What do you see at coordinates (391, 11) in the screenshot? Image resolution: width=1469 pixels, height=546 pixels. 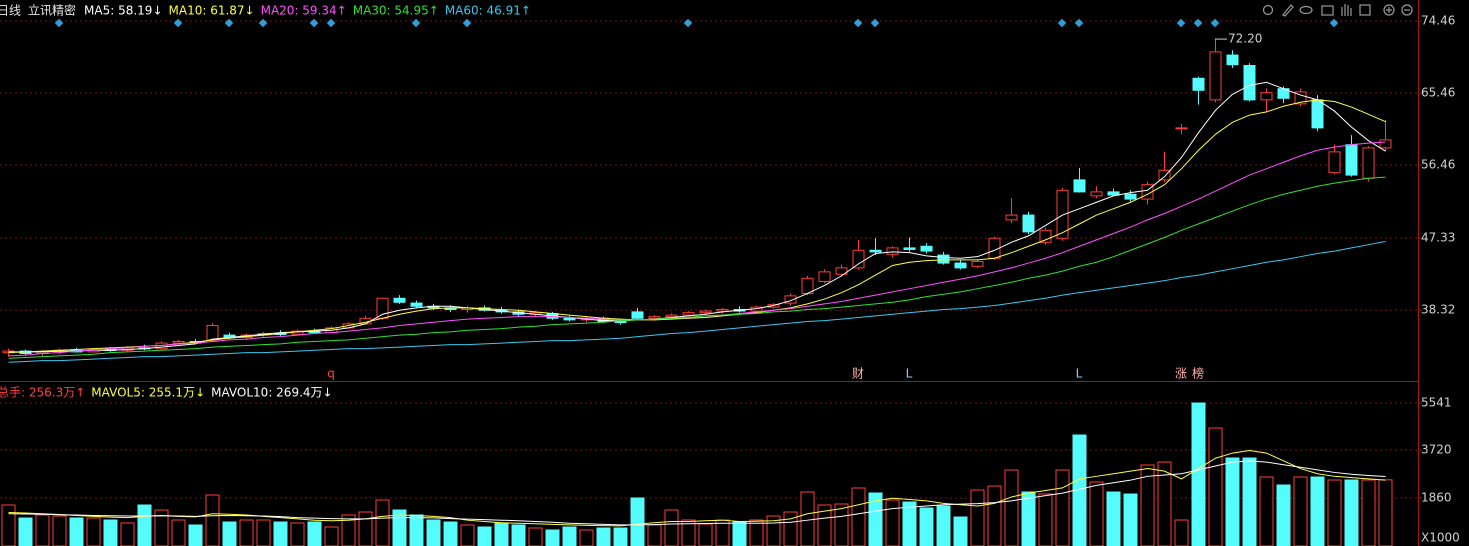 I see `ma-legend: MA30: 54.95` at bounding box center [391, 11].